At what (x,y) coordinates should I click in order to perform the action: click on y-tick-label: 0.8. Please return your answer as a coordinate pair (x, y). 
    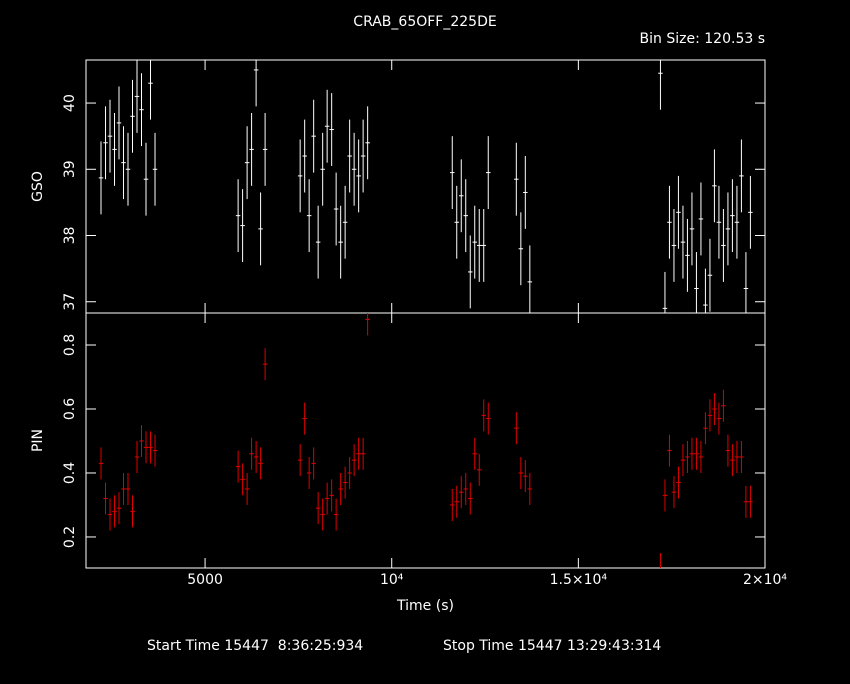
    Looking at the image, I should click on (70, 345).